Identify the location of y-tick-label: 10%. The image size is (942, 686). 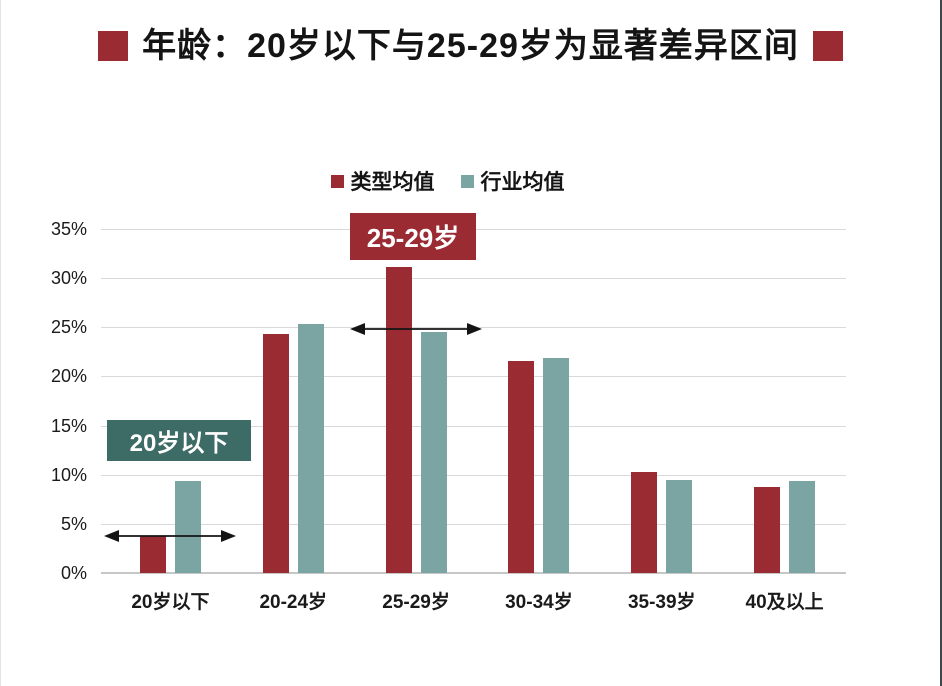
(68, 474).